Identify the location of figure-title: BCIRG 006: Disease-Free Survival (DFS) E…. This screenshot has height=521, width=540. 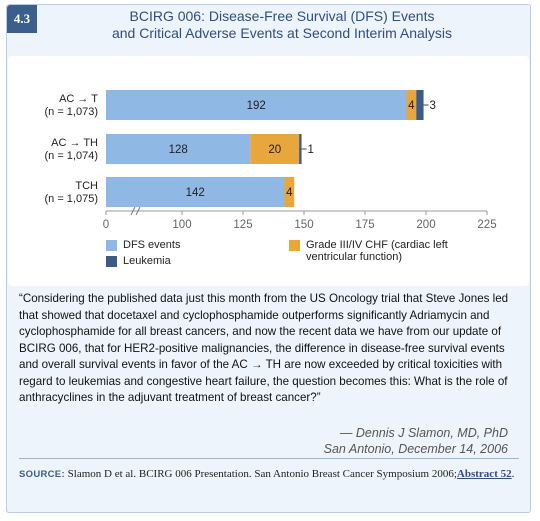
(282, 25).